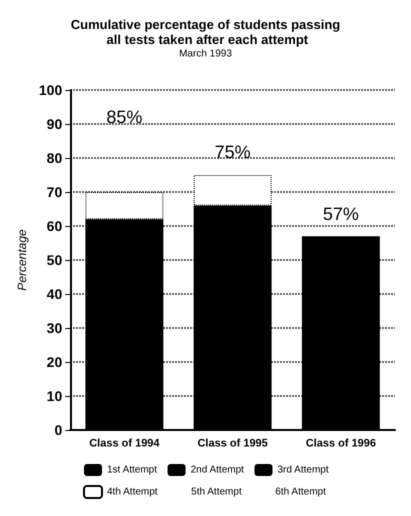 This screenshot has width=411, height=516. I want to click on annotation: 57%, so click(340, 214).